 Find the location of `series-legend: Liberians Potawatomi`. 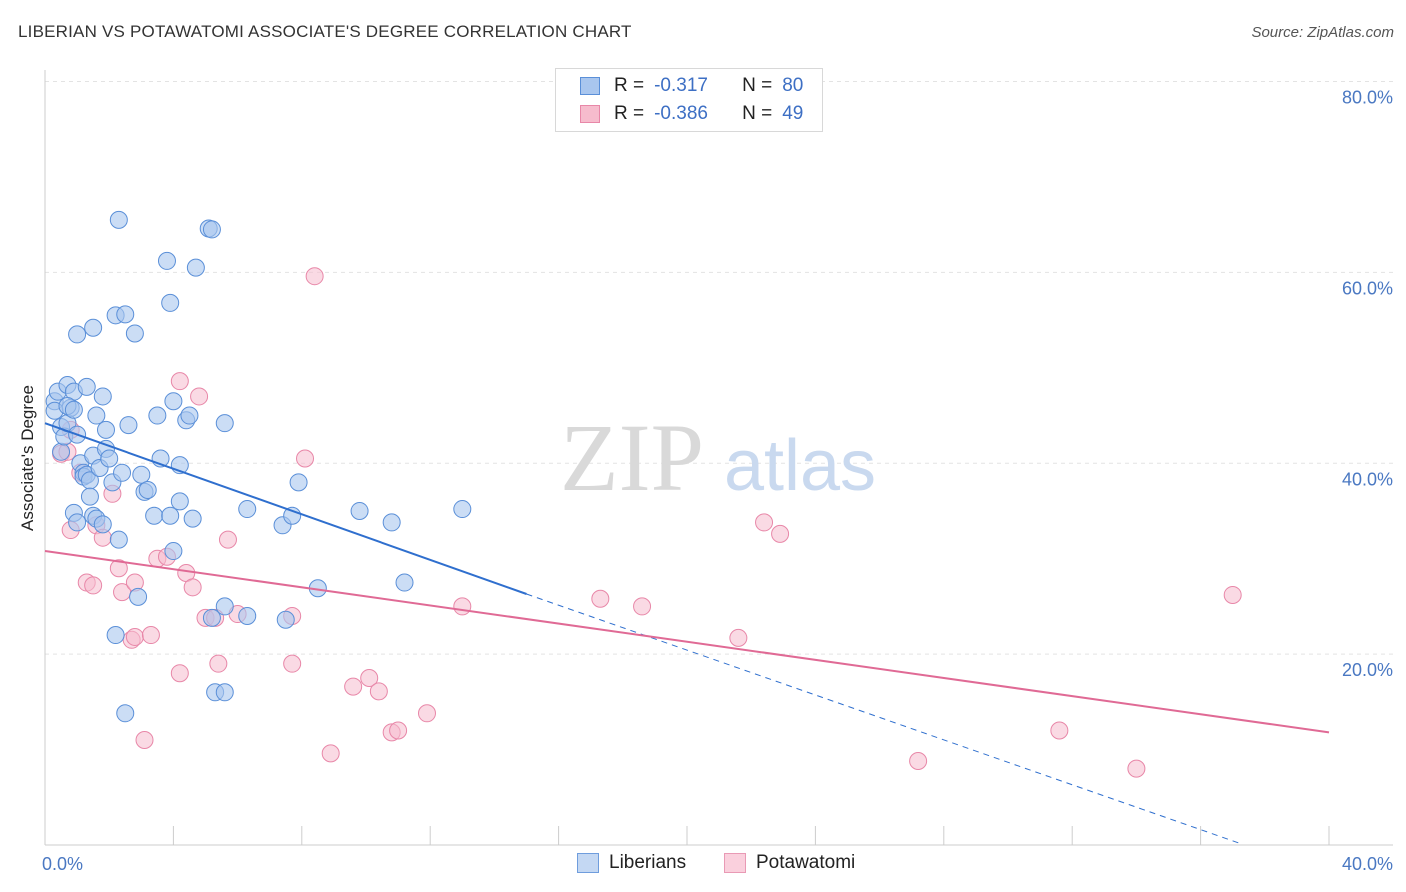

series-legend: Liberians Potawatomi is located at coordinates (703, 865).